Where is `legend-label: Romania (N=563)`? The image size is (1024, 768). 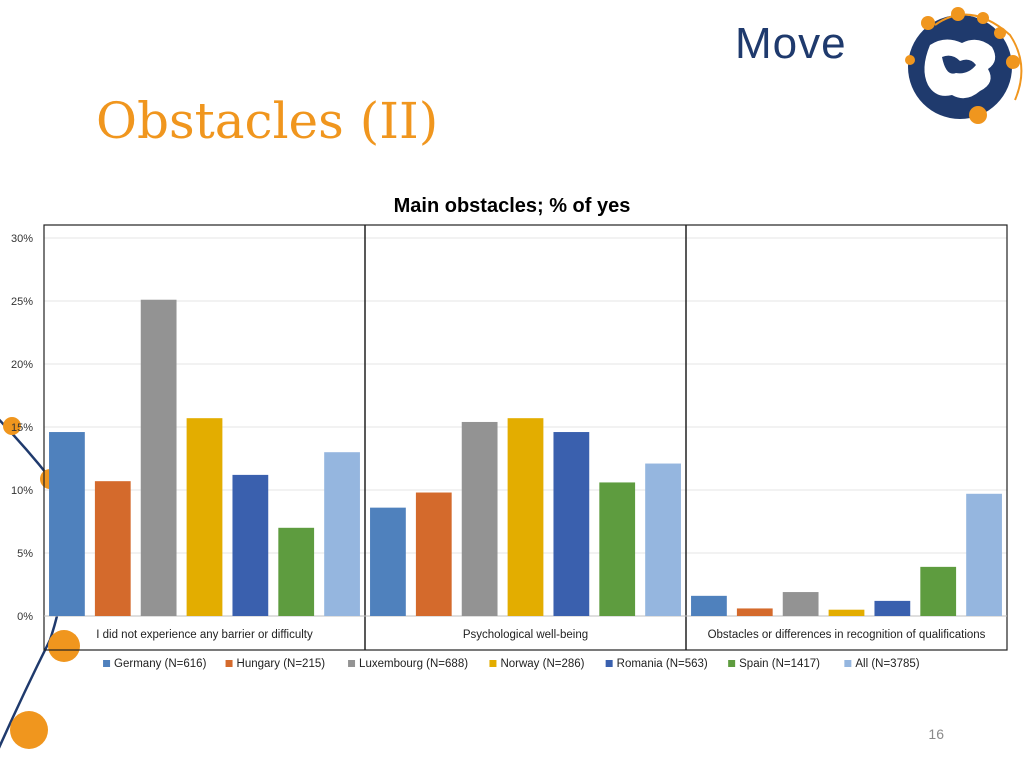
legend-label: Romania (N=563) is located at coordinates (662, 664).